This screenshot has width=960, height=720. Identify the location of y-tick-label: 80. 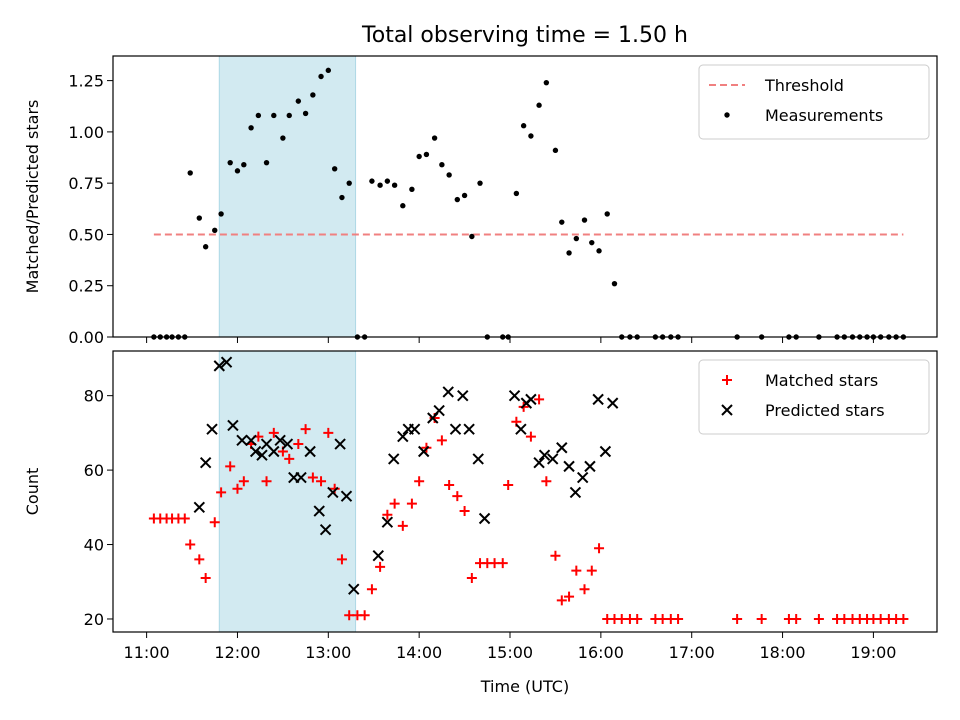
(94, 396).